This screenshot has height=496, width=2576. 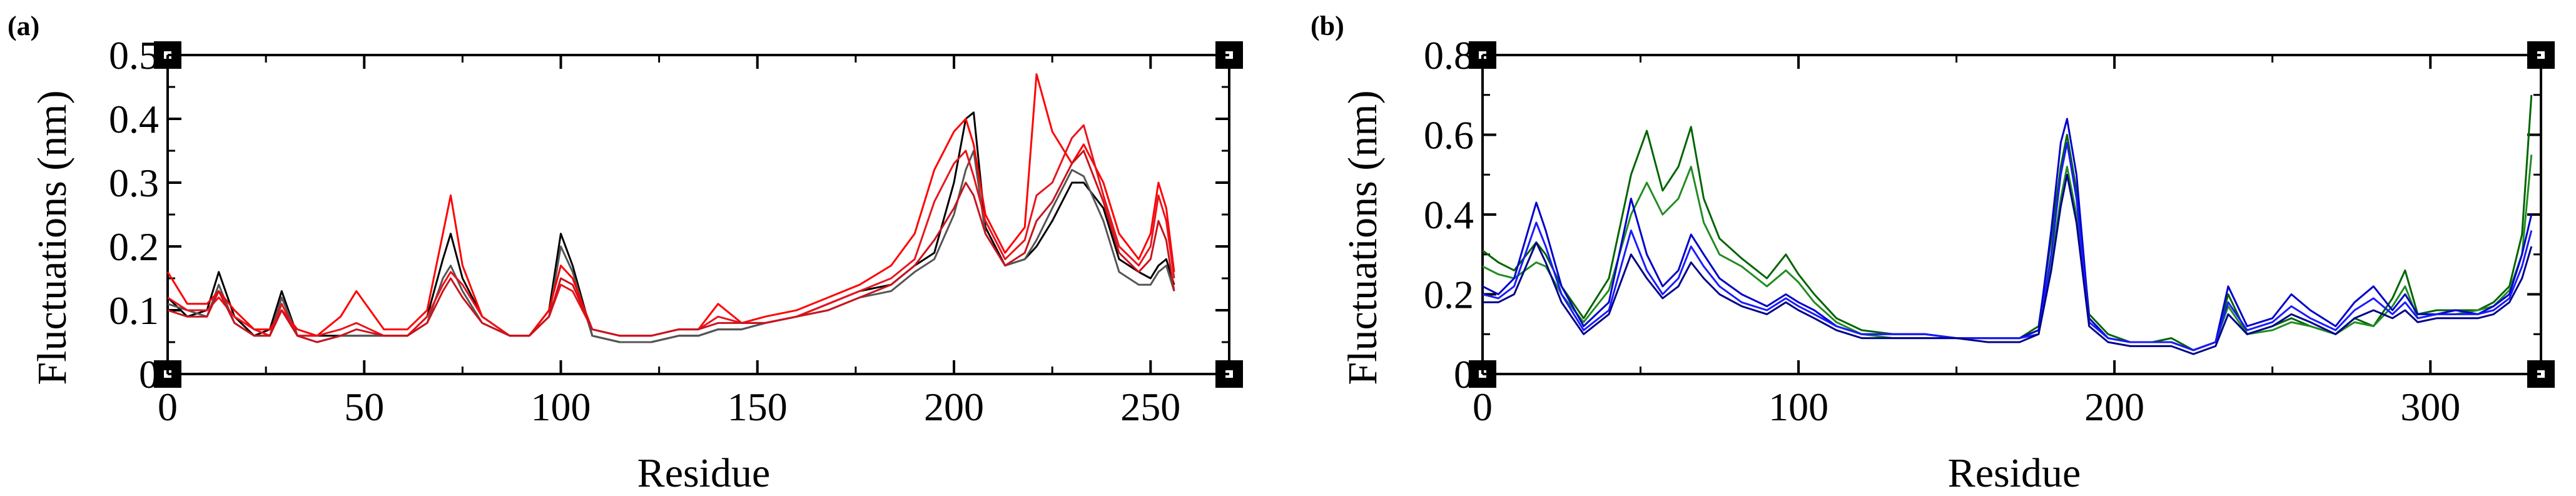 What do you see at coordinates (1150, 407) in the screenshot?
I see `panel-a-x-tick-label: 250` at bounding box center [1150, 407].